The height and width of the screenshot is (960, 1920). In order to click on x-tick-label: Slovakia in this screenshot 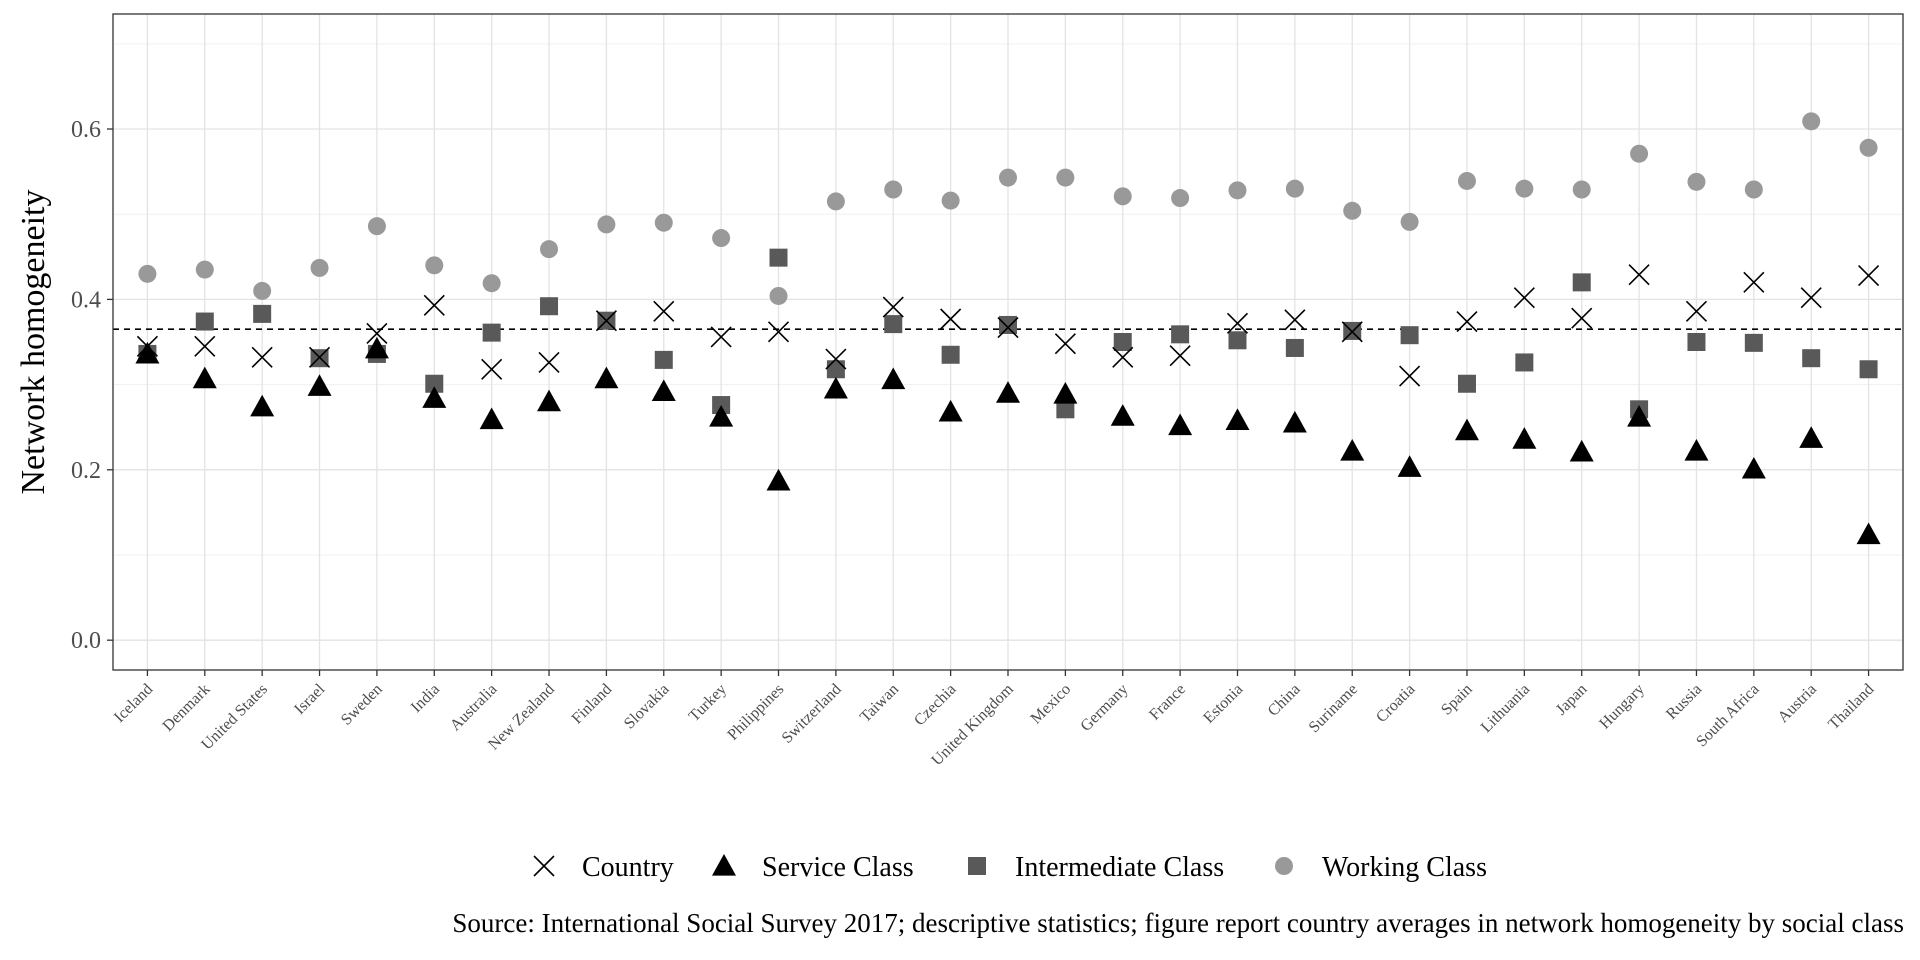, I will do `click(647, 707)`.